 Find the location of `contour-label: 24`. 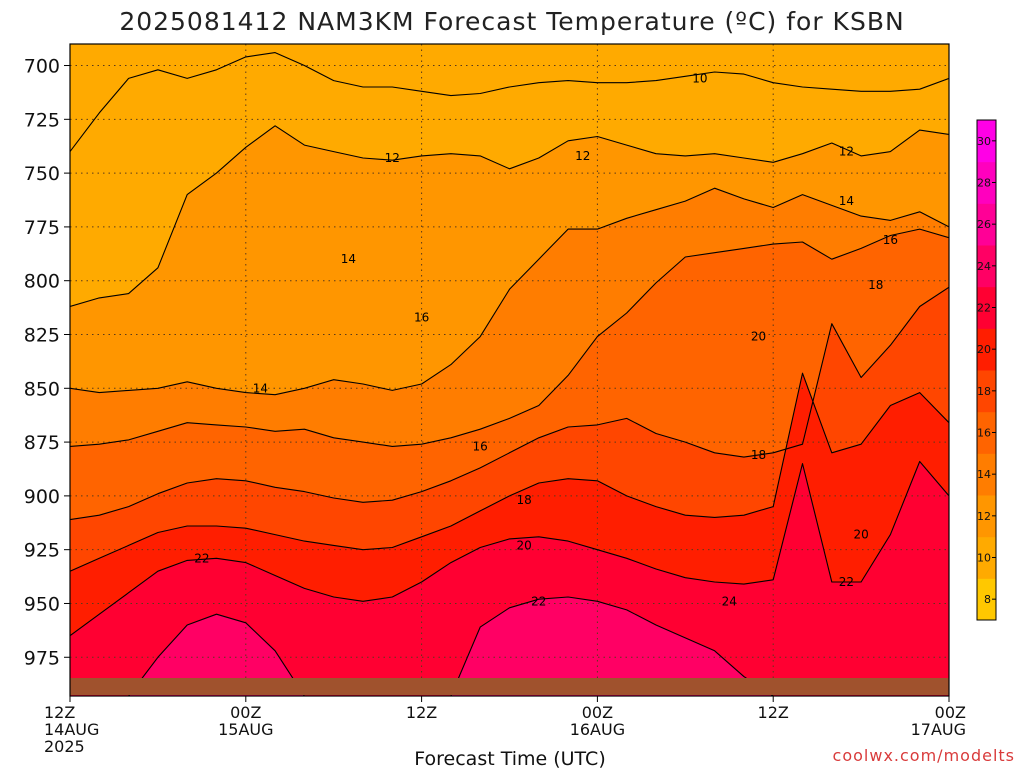

contour-label: 24 is located at coordinates (729, 601).